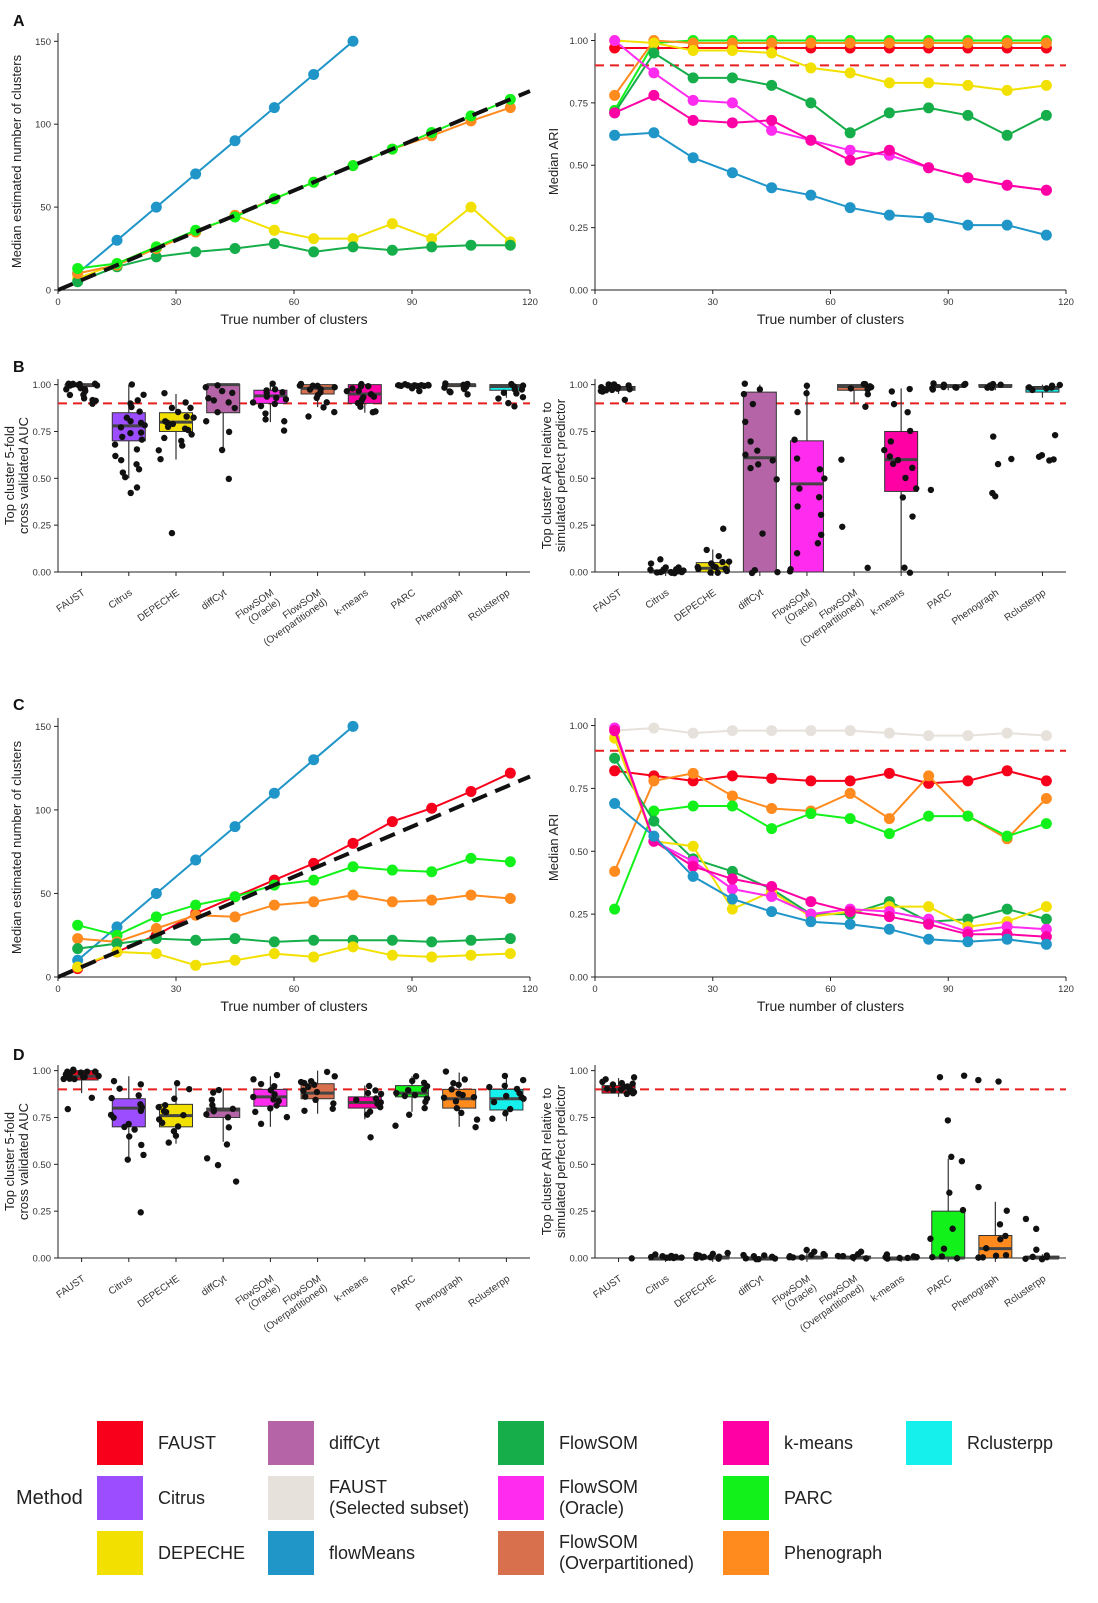 The width and height of the screenshot is (1098, 1603). I want to click on x-tick-label: 120, so click(530, 989).